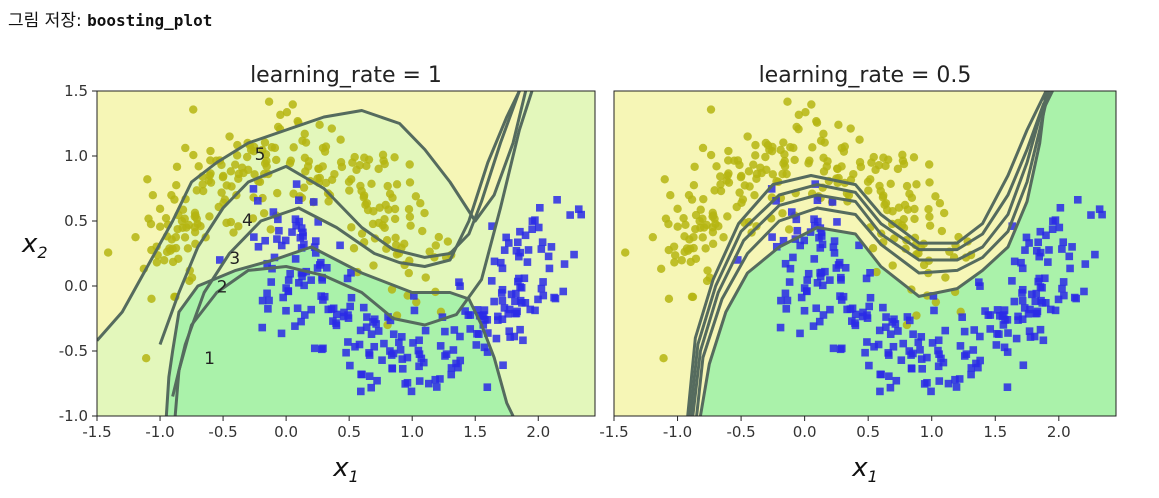 This screenshot has width=1159, height=498. Describe the element at coordinates (96, 432) in the screenshot. I see `x-tick-label: -1.5` at that location.